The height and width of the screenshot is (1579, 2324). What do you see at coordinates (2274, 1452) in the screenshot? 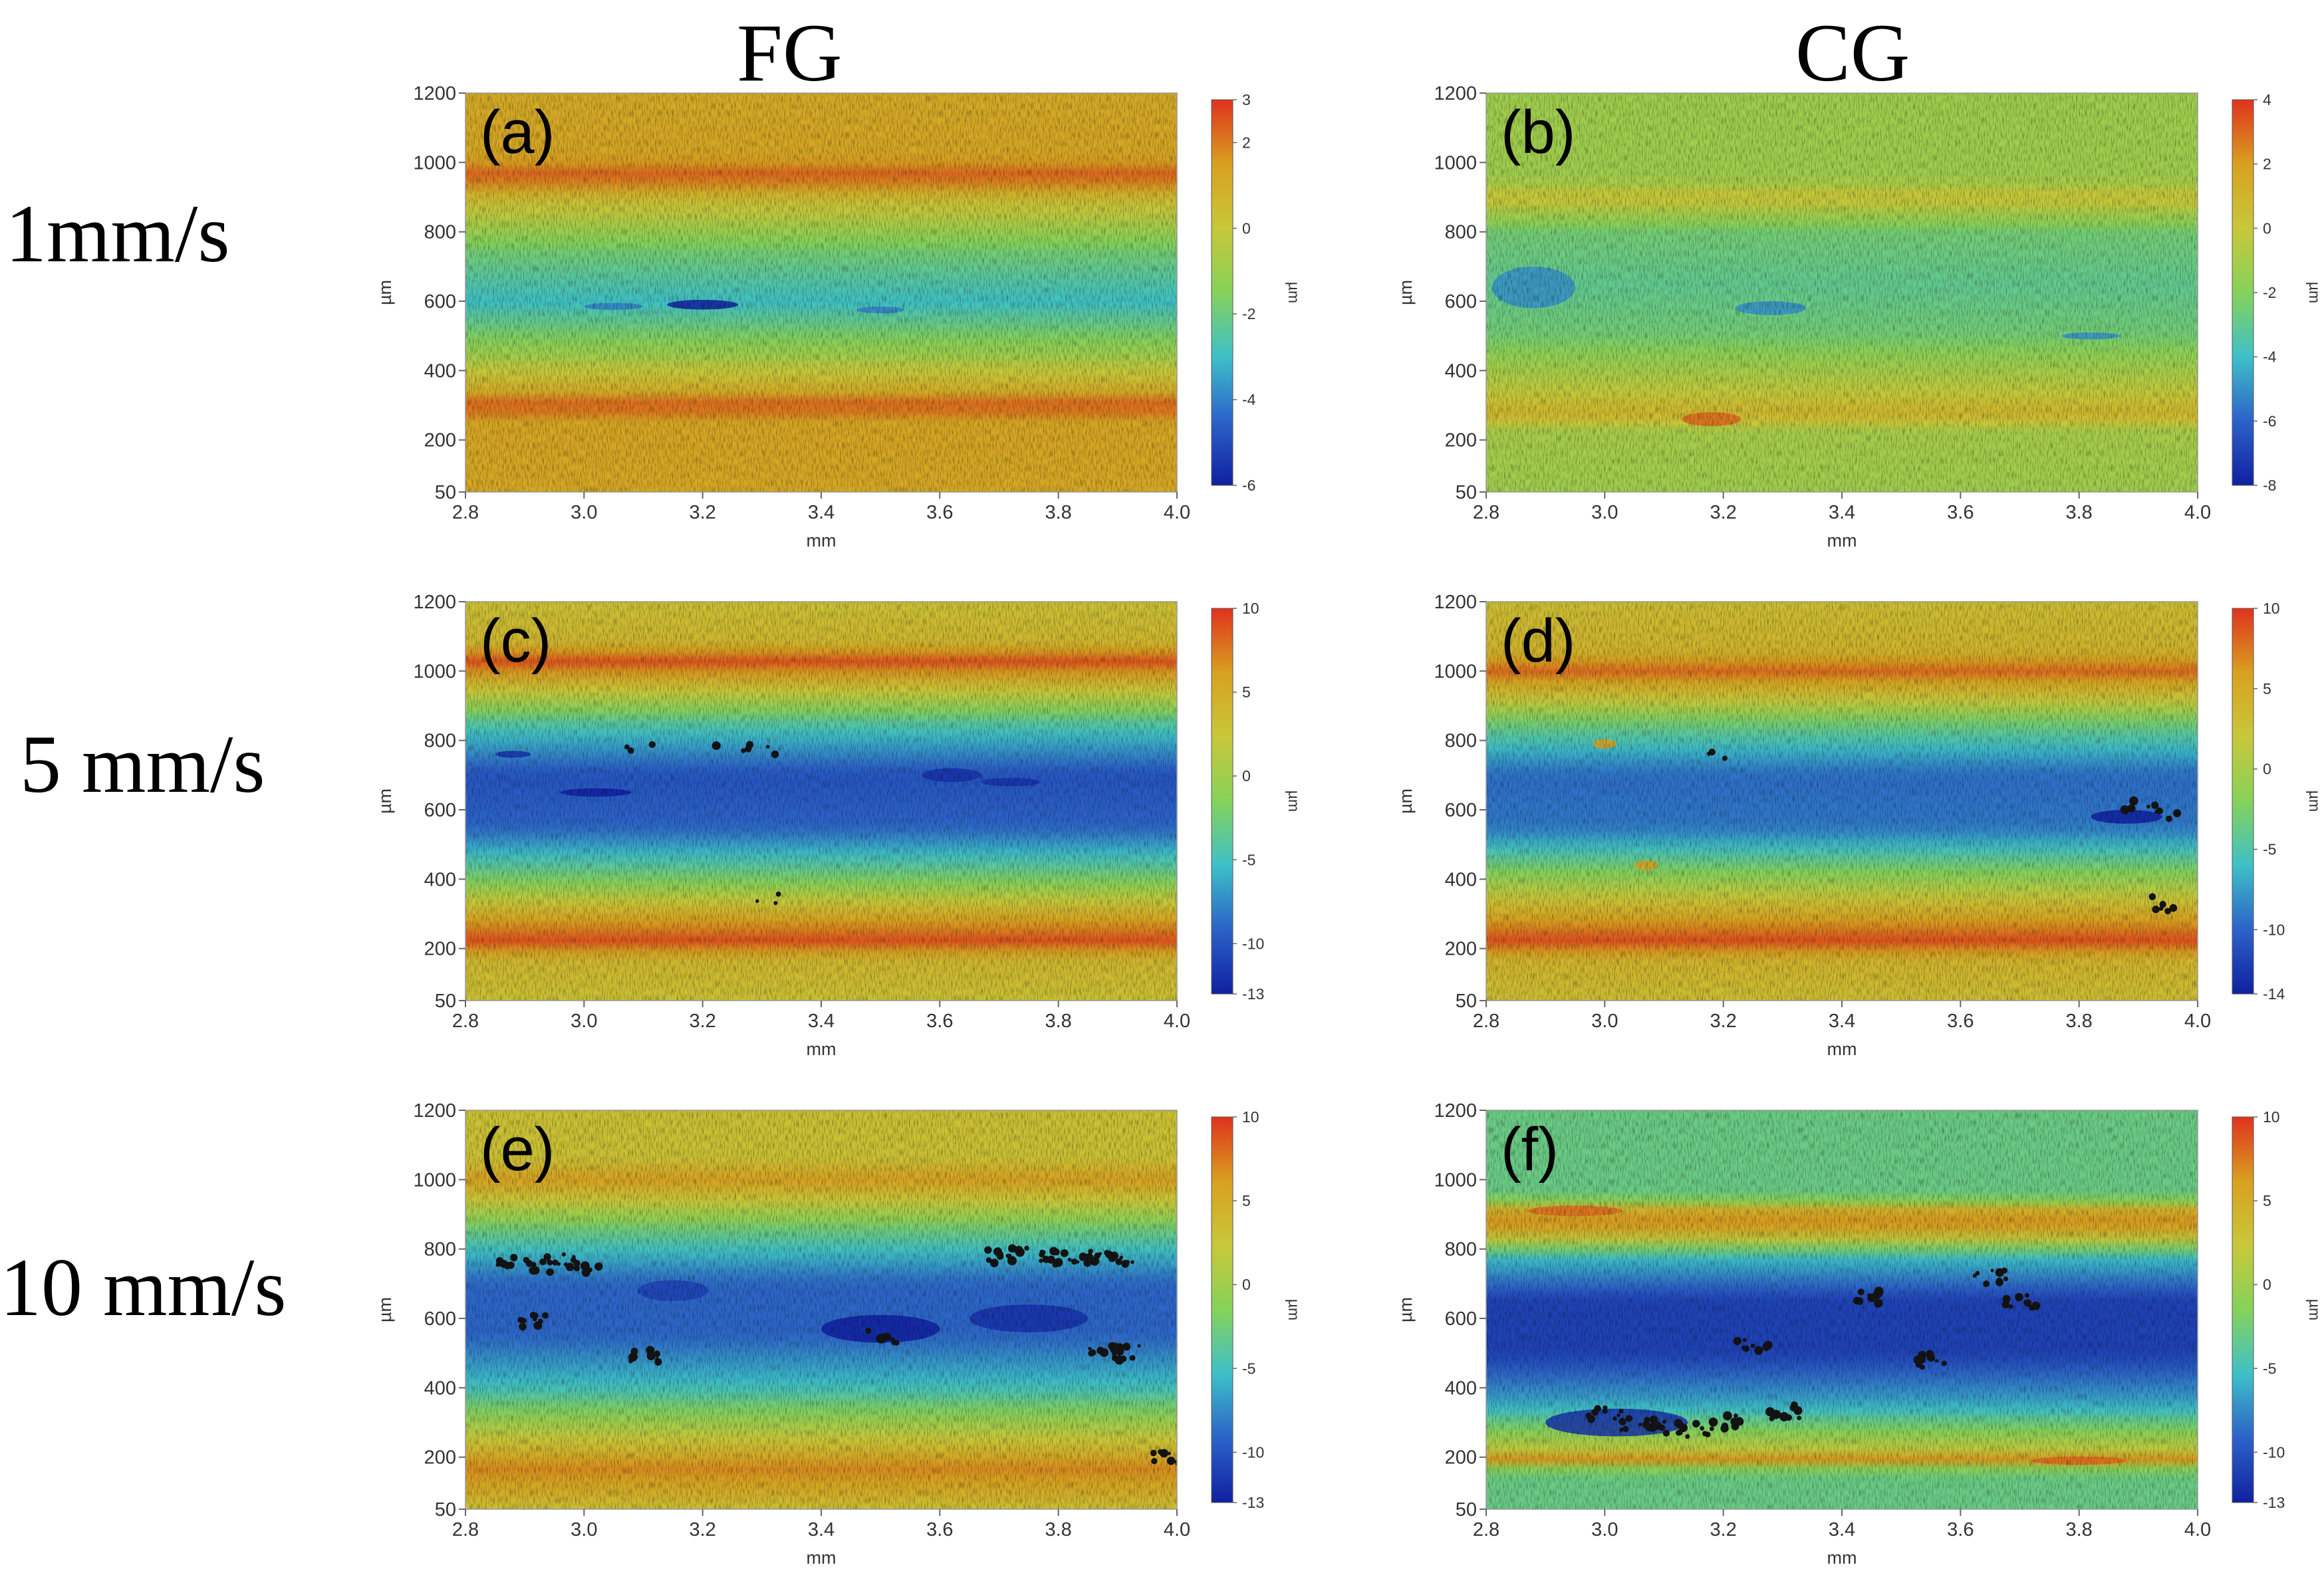
I see `colorbar-tick-label: -10` at bounding box center [2274, 1452].